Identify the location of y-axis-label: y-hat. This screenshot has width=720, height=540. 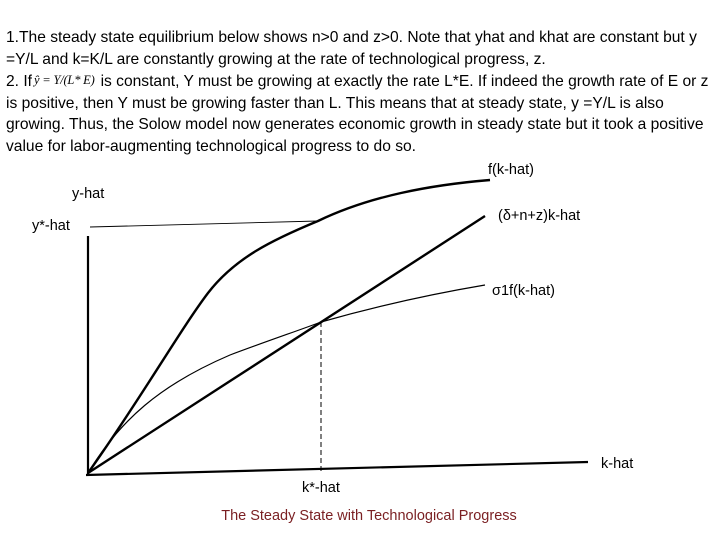
(88, 194).